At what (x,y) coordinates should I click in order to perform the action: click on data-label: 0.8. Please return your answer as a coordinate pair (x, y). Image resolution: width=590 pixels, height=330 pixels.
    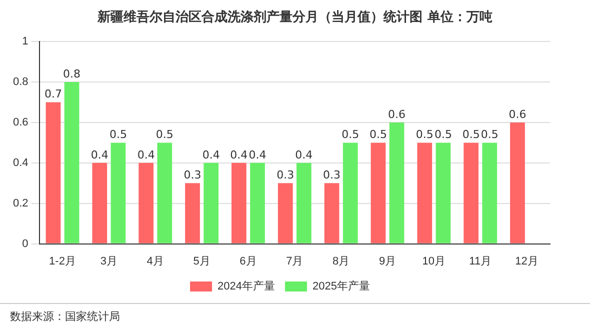
    Looking at the image, I should click on (72, 73).